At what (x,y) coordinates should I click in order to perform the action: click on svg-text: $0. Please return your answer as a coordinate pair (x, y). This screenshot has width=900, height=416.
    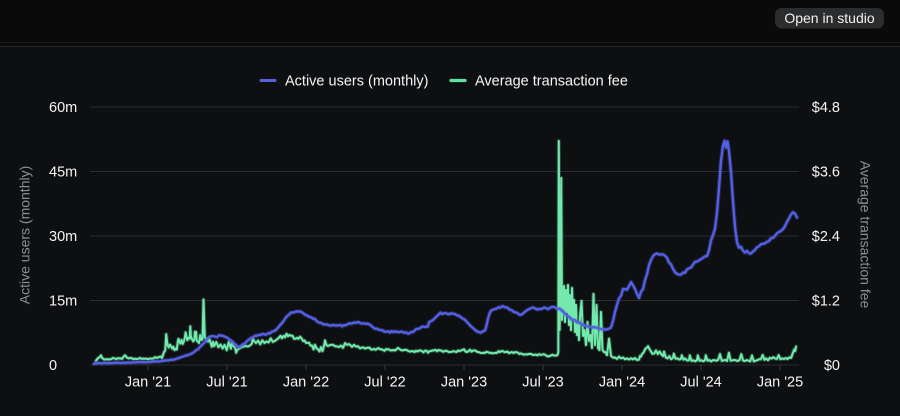
    Looking at the image, I should click on (832, 366).